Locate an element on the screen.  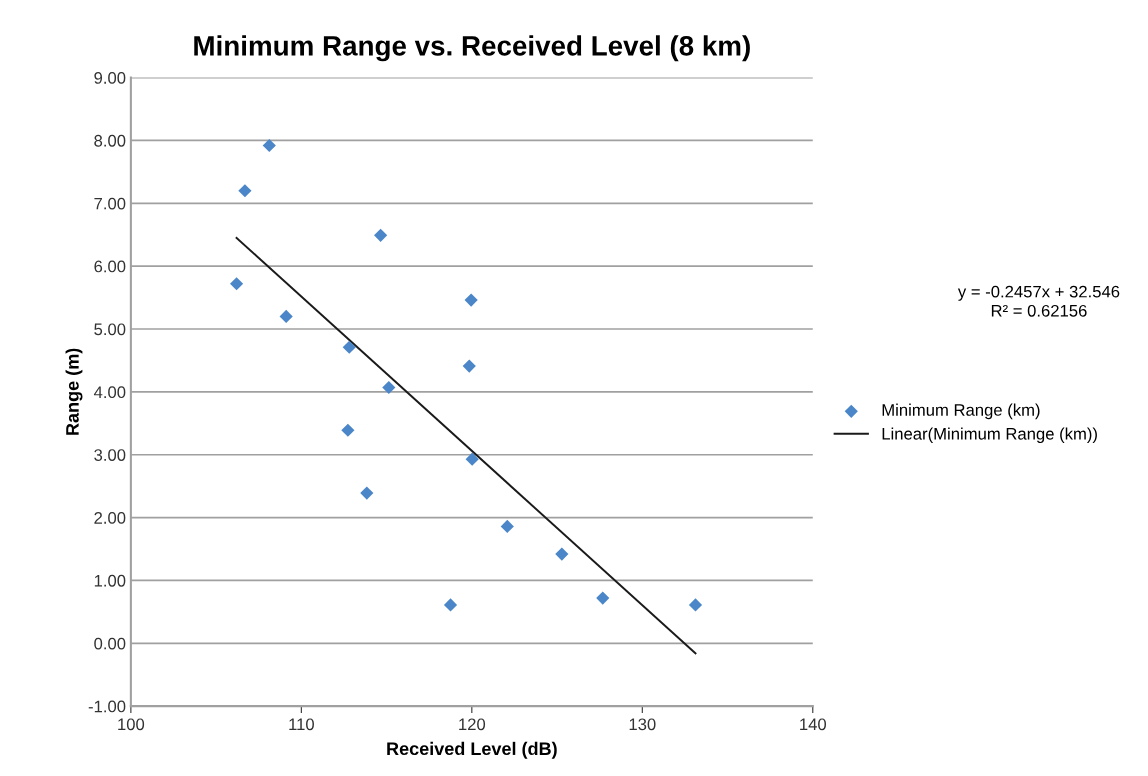
x-tick-label: 140 is located at coordinates (813, 724).